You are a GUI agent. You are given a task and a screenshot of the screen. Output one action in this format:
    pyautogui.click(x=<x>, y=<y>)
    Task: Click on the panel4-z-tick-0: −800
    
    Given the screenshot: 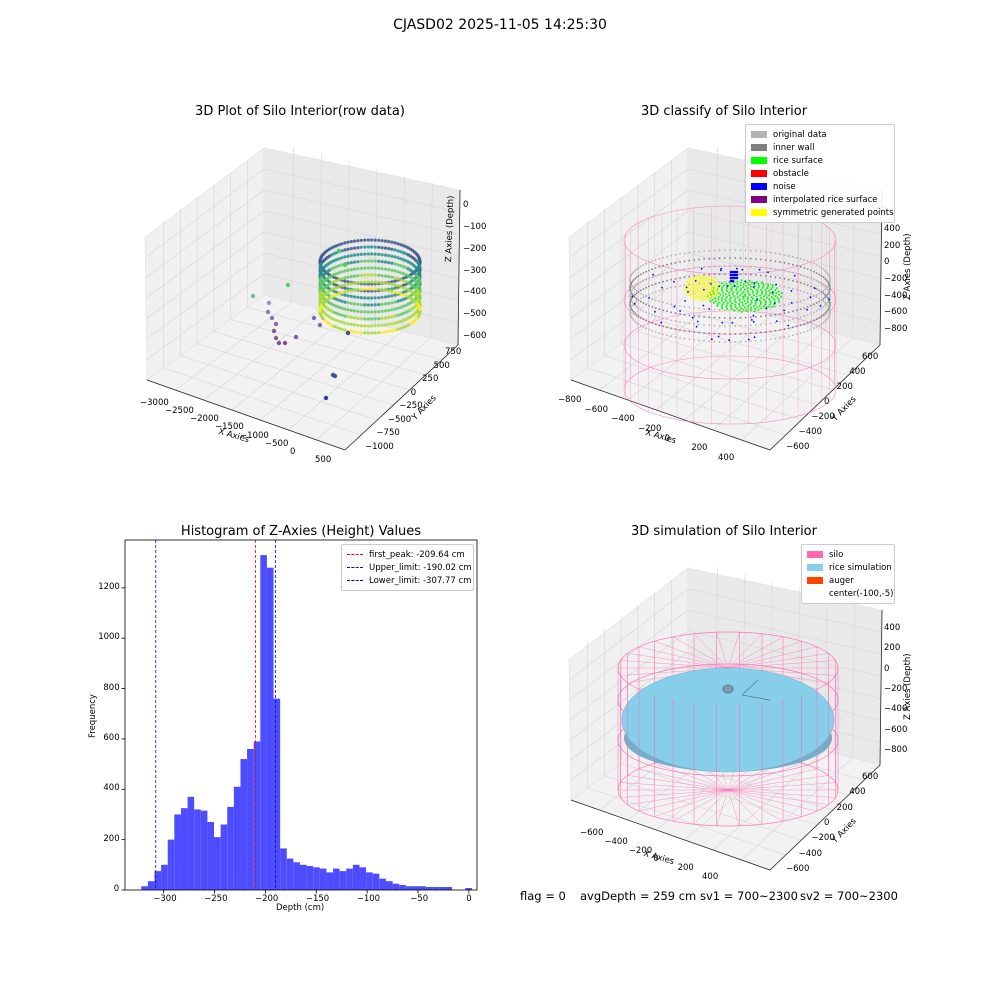 What is the action you would take?
    pyautogui.click(x=896, y=750)
    